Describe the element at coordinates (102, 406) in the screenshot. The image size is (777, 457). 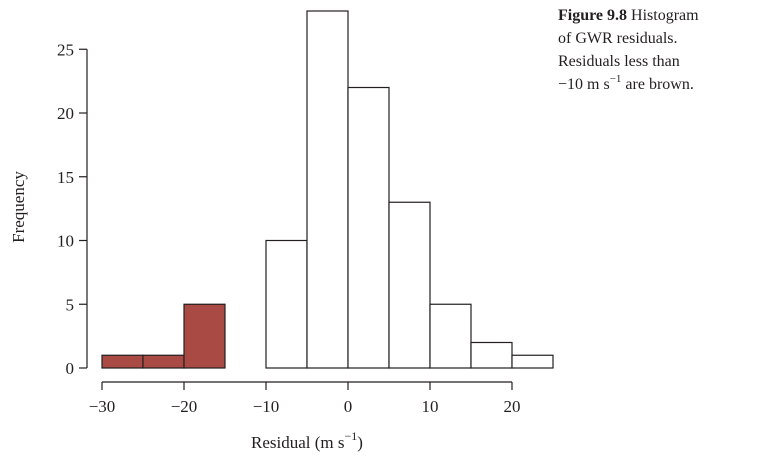
I see `x-tick-label-0: −30` at that location.